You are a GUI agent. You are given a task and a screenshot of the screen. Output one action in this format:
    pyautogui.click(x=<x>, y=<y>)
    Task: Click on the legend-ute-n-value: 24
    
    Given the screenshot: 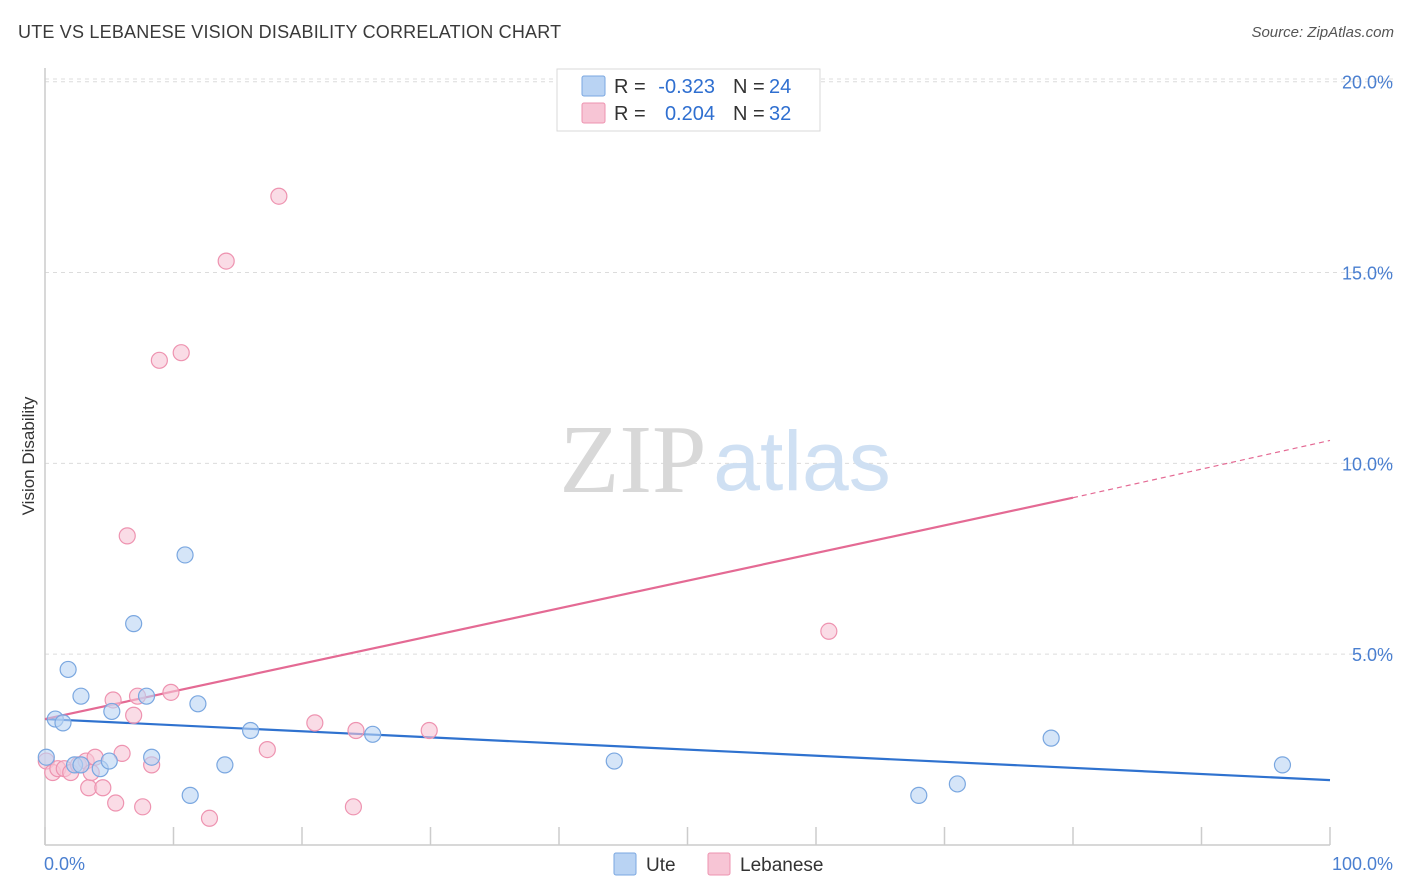 What is the action you would take?
    pyautogui.click(x=780, y=87)
    